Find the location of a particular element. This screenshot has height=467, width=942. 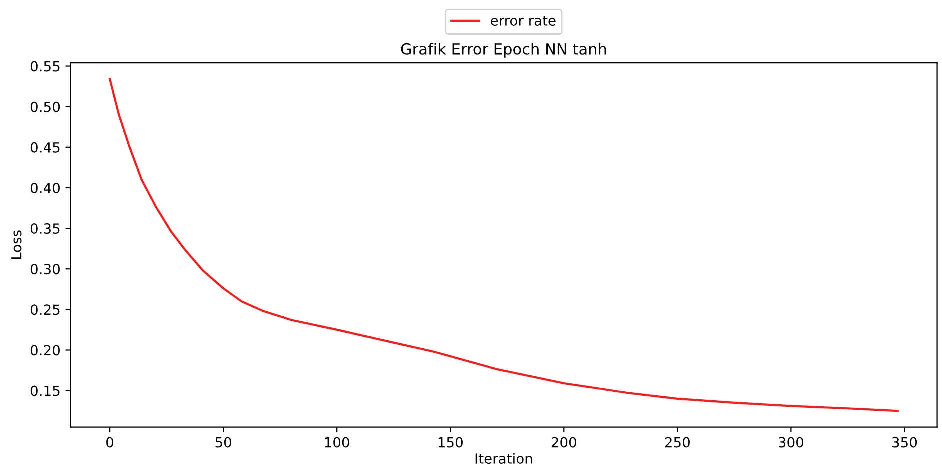

x-axis-title: Iteration is located at coordinates (504, 458).